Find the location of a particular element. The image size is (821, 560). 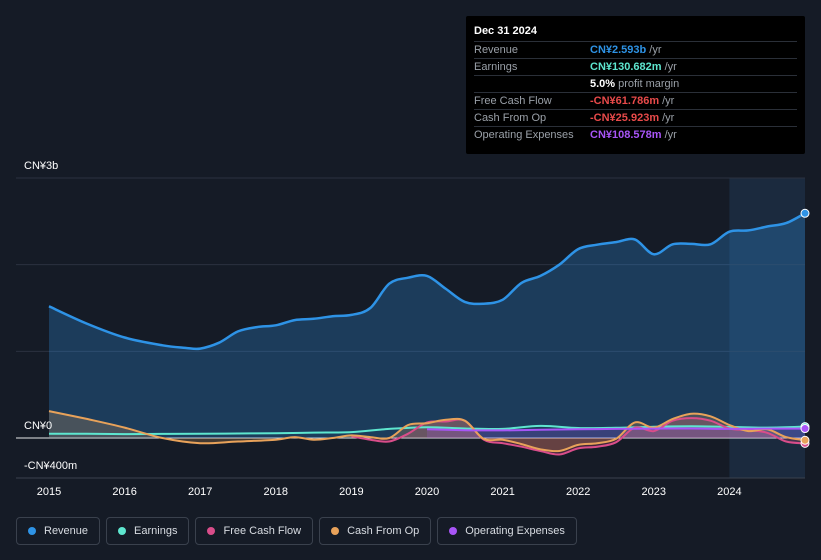

legend-label: Earnings is located at coordinates (156, 531).